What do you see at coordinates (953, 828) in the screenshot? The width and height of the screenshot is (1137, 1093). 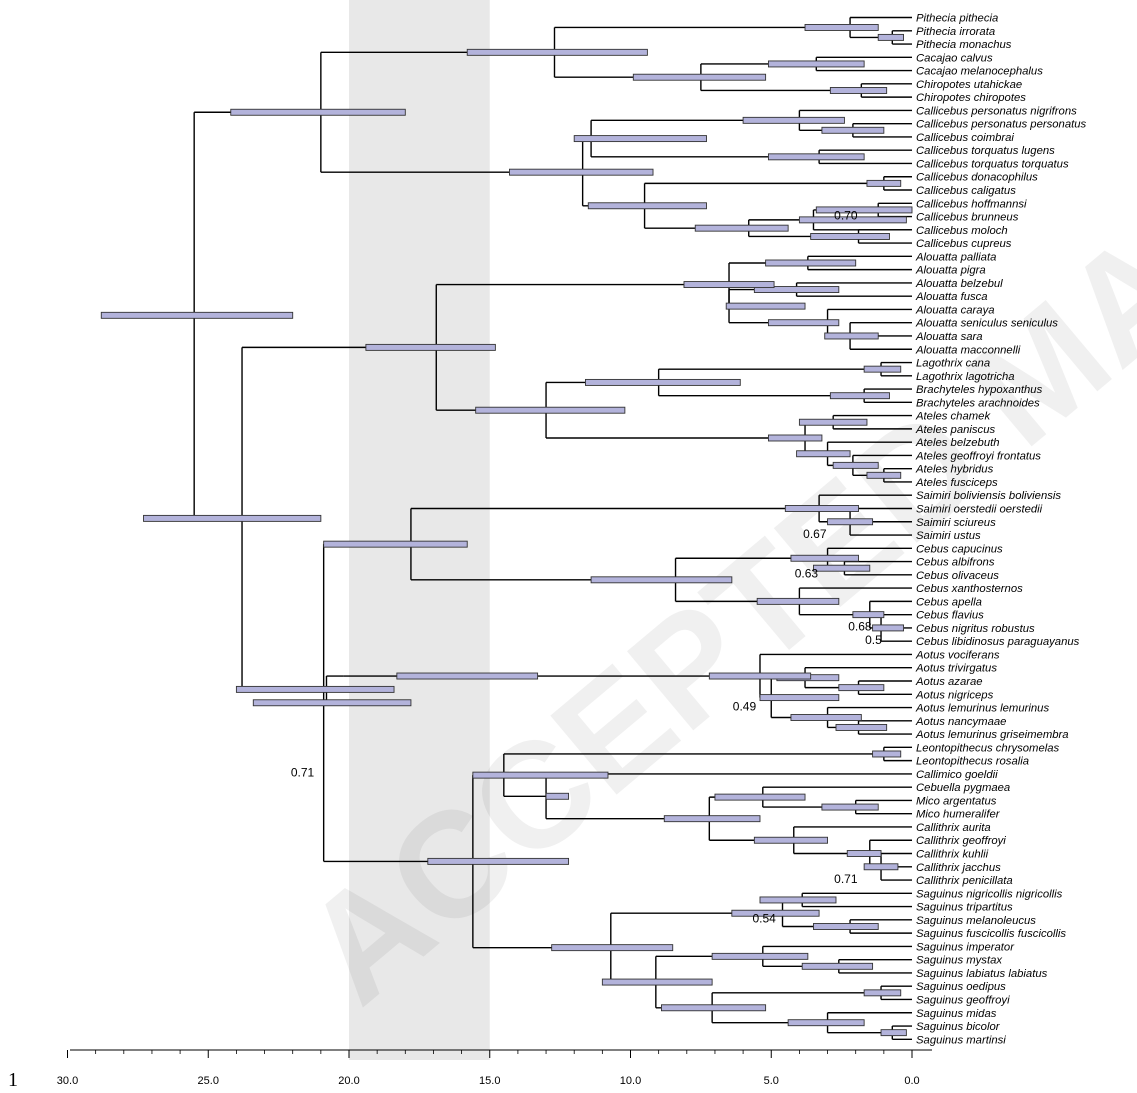 I see `taxon-label: Callithrix aurita` at bounding box center [953, 828].